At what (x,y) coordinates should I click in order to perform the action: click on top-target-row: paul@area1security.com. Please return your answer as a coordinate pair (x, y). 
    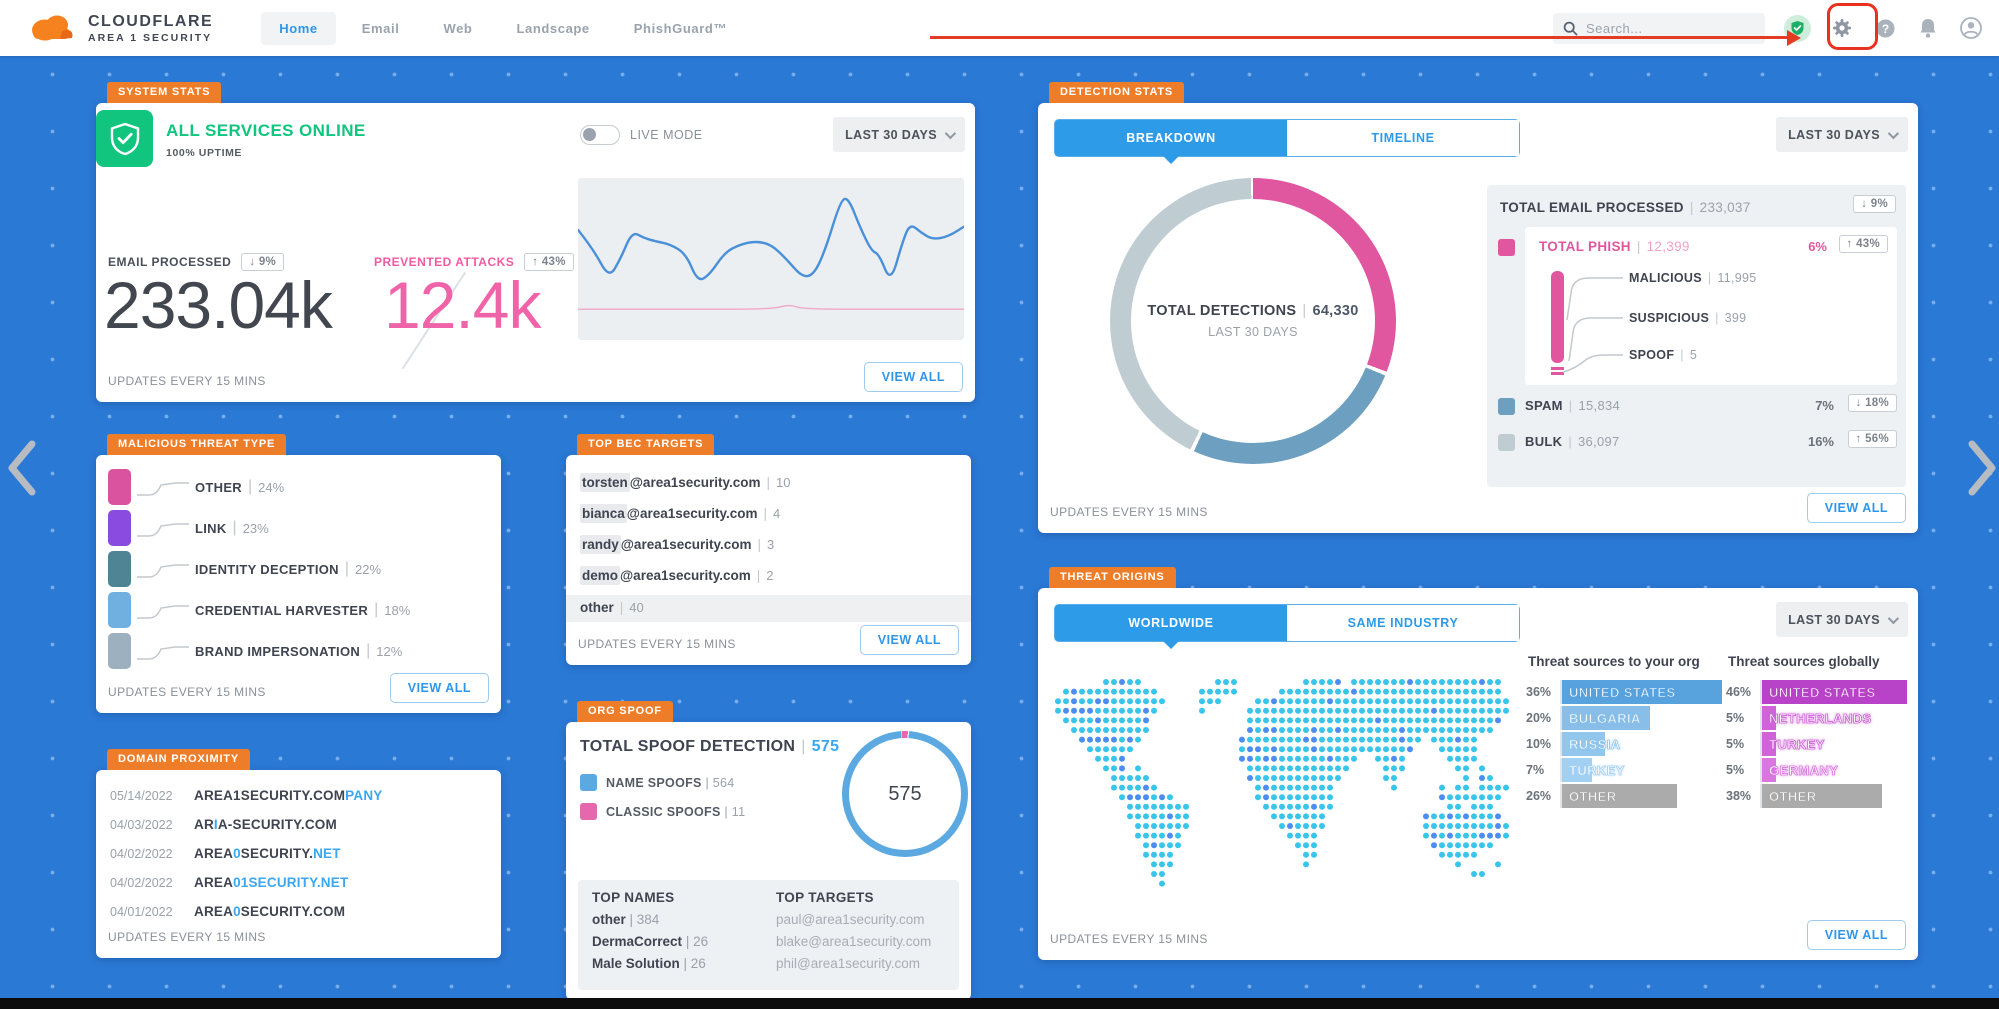
    Looking at the image, I should click on (850, 919).